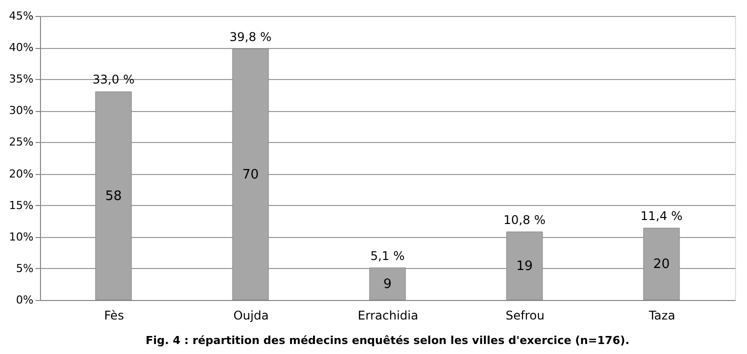 This screenshot has width=747, height=354. Describe the element at coordinates (525, 219) in the screenshot. I see `data-label: 10,8 %` at that location.